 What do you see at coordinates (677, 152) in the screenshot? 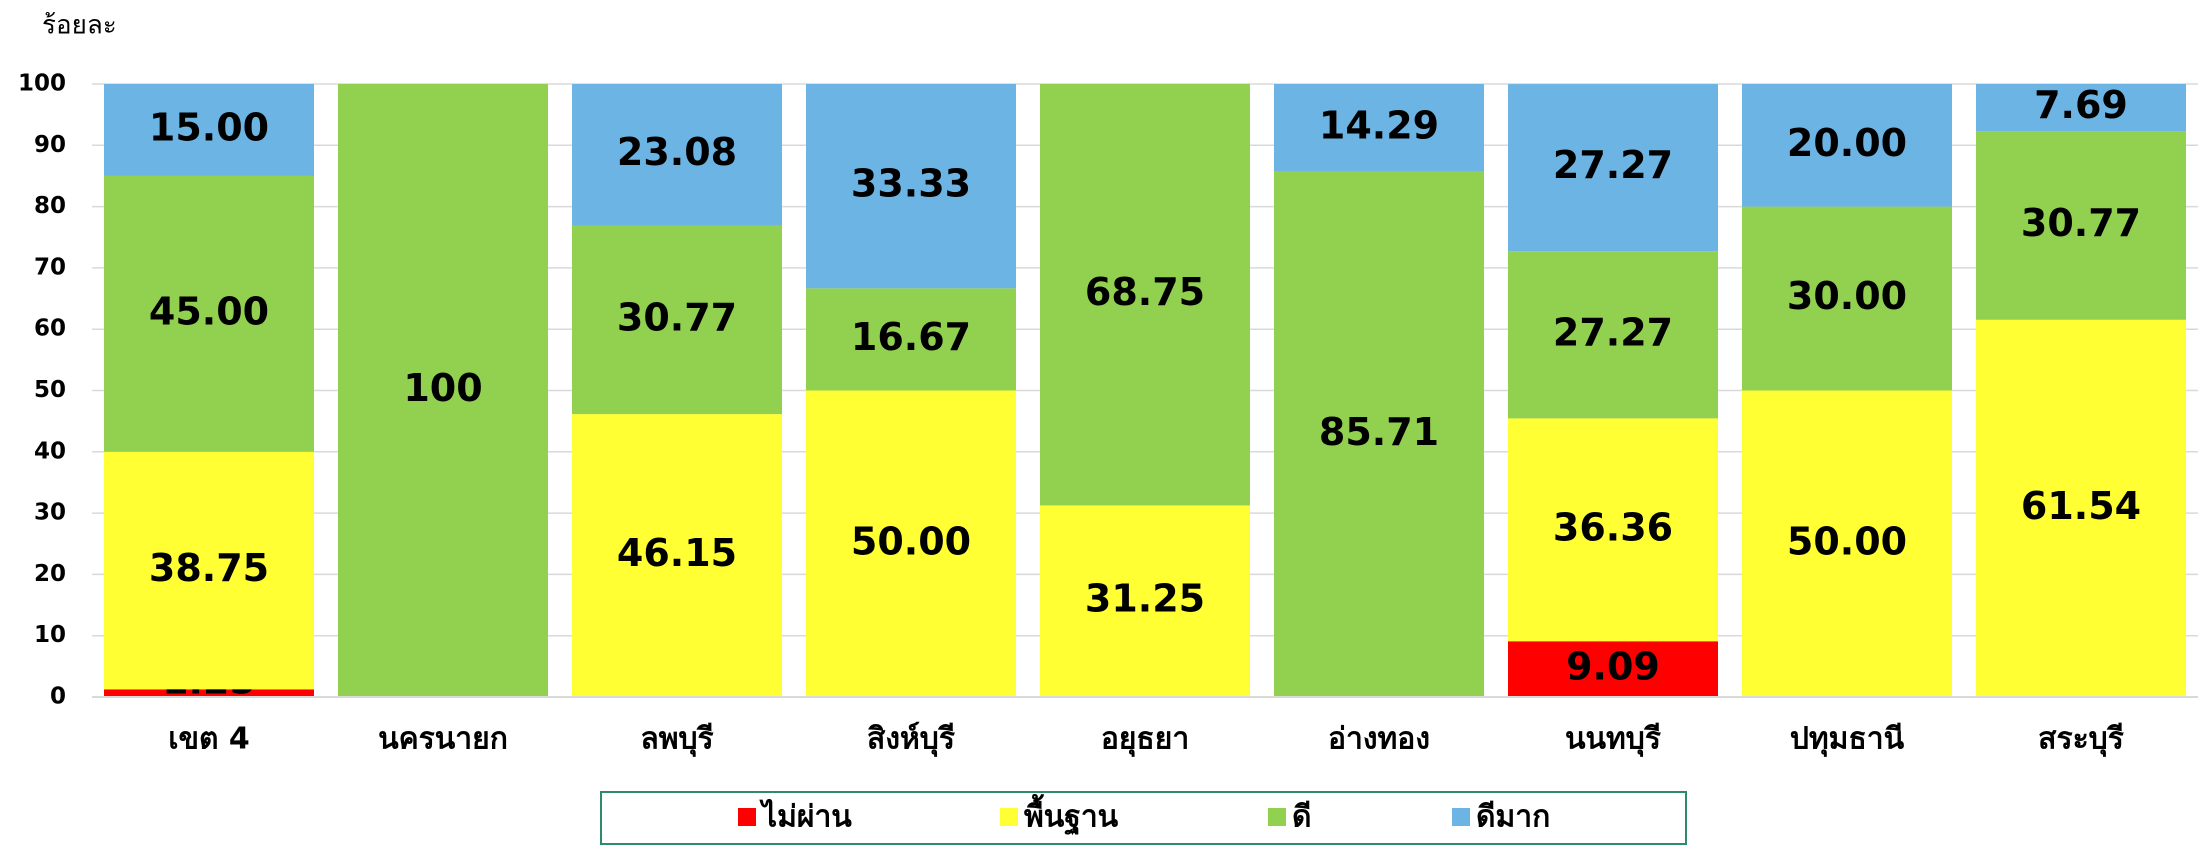
I see `data-label: 23.08` at bounding box center [677, 152].